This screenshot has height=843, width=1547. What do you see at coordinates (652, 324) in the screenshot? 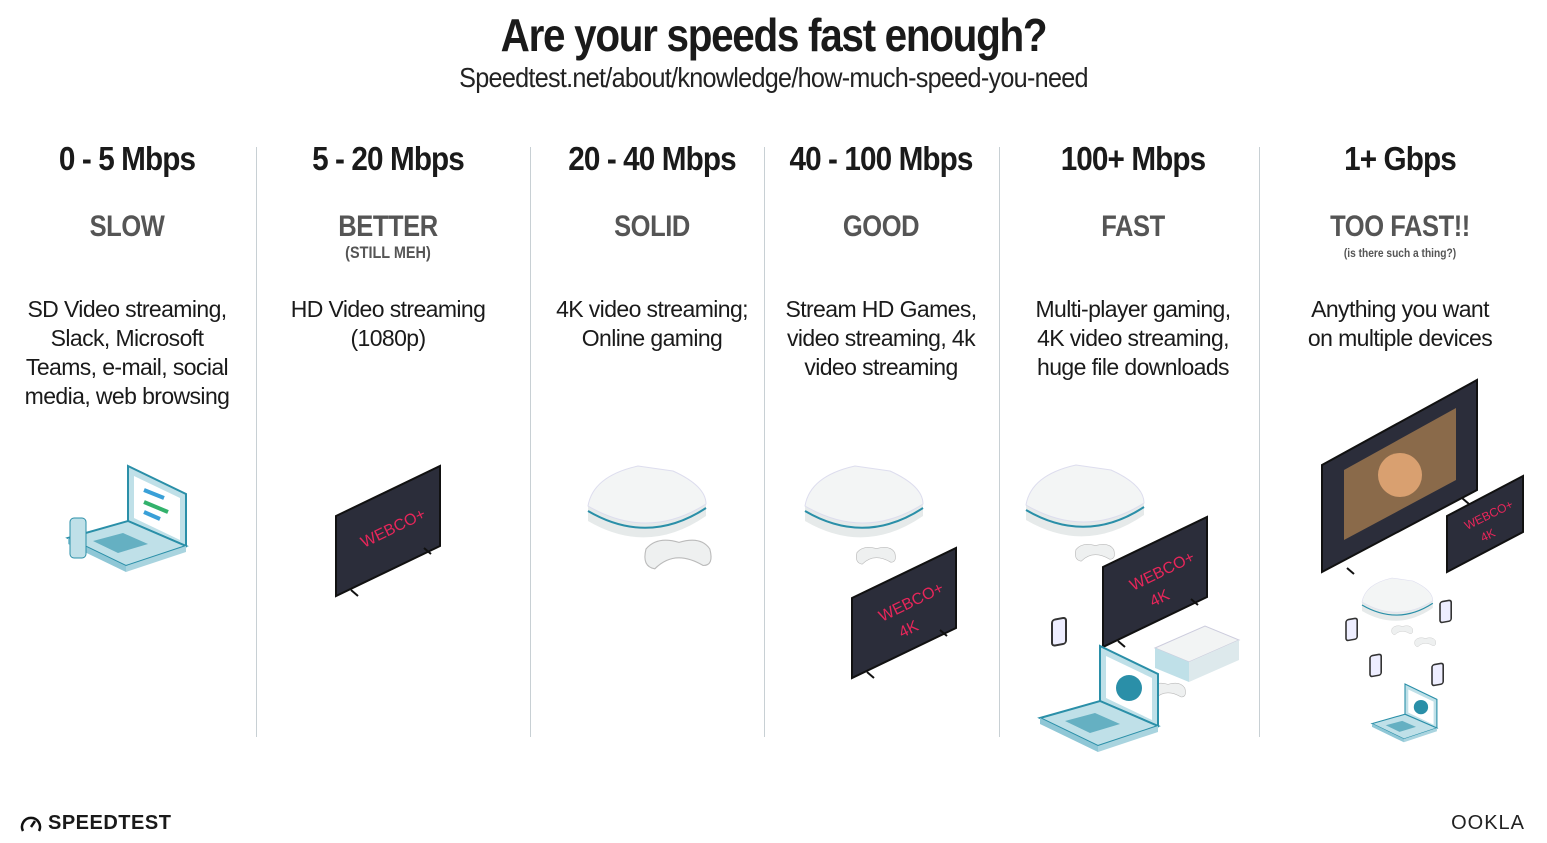
I see `tier-description: 4K video streaming; Online gaming` at bounding box center [652, 324].